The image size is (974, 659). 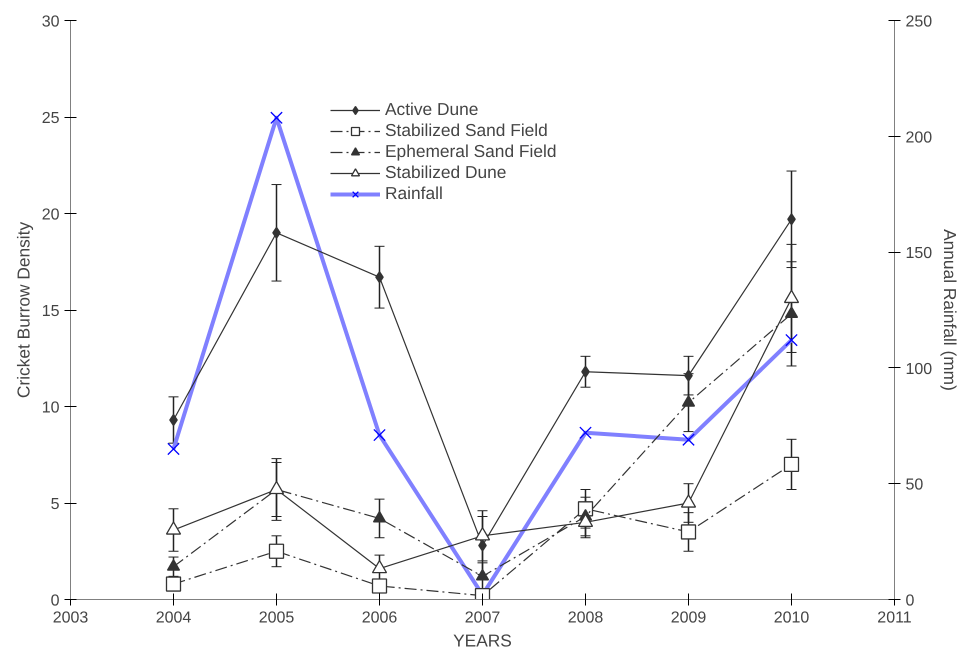 What do you see at coordinates (915, 485) in the screenshot?
I see `y2-tick-label: 50` at bounding box center [915, 485].